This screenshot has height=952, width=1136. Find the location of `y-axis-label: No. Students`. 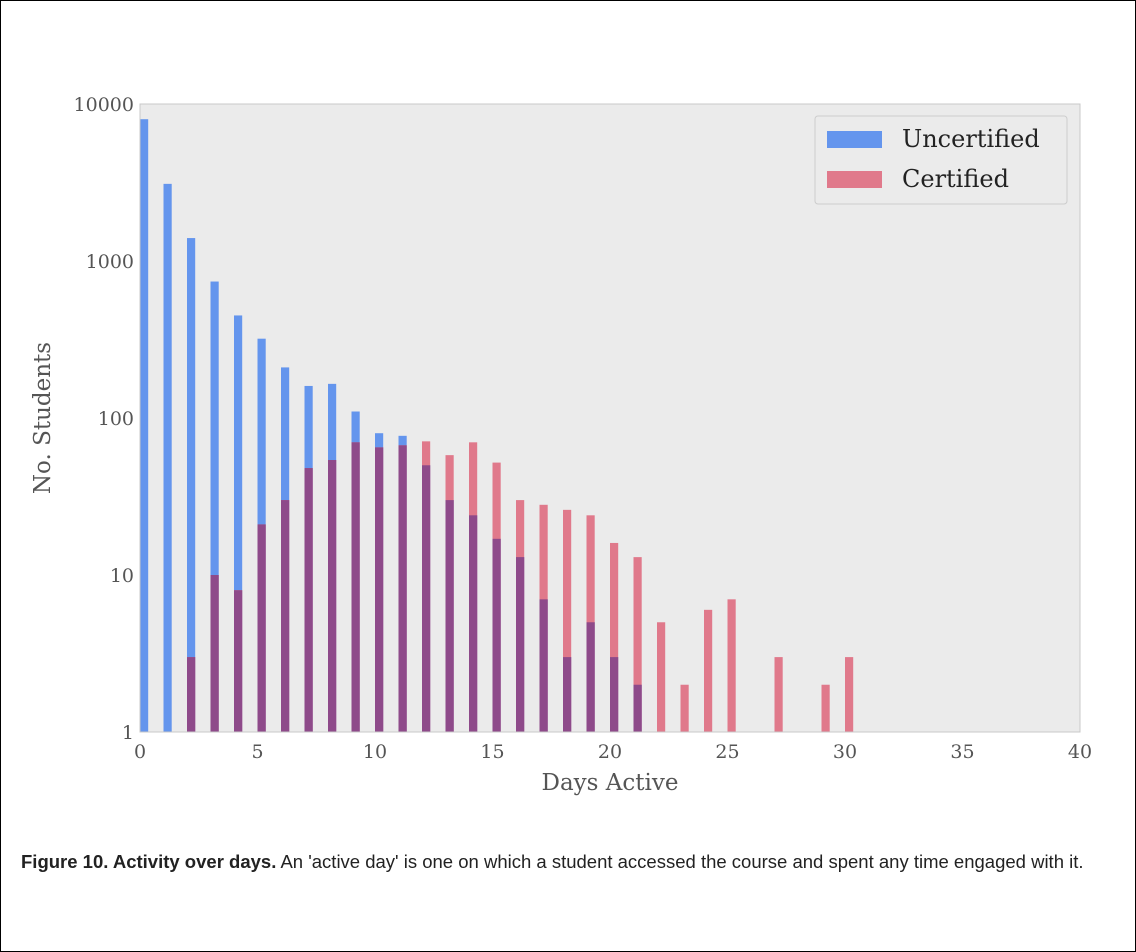

y-axis-label: No. Students is located at coordinates (43, 418).